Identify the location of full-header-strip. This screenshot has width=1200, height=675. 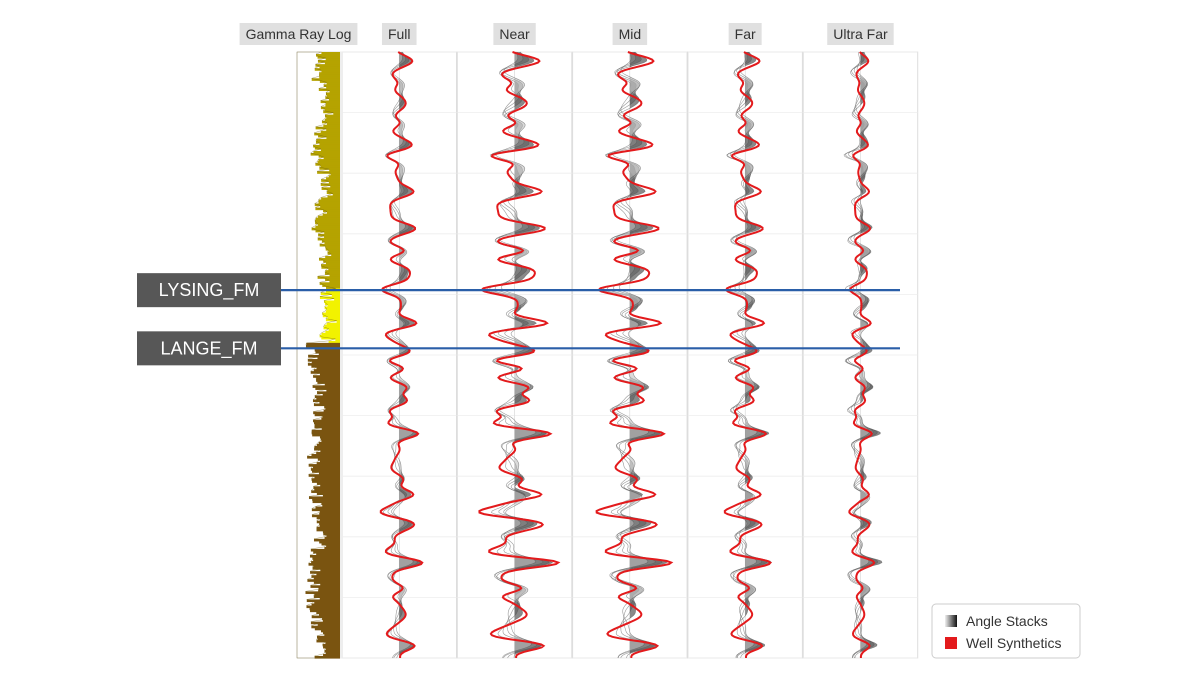
(399, 34).